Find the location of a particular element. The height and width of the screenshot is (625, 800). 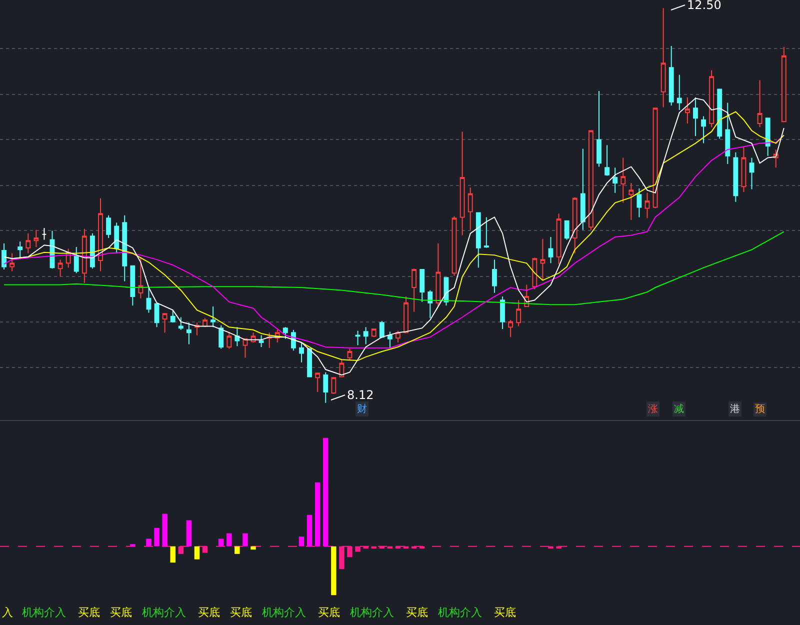

annotation: 12.50 is located at coordinates (704, 6).